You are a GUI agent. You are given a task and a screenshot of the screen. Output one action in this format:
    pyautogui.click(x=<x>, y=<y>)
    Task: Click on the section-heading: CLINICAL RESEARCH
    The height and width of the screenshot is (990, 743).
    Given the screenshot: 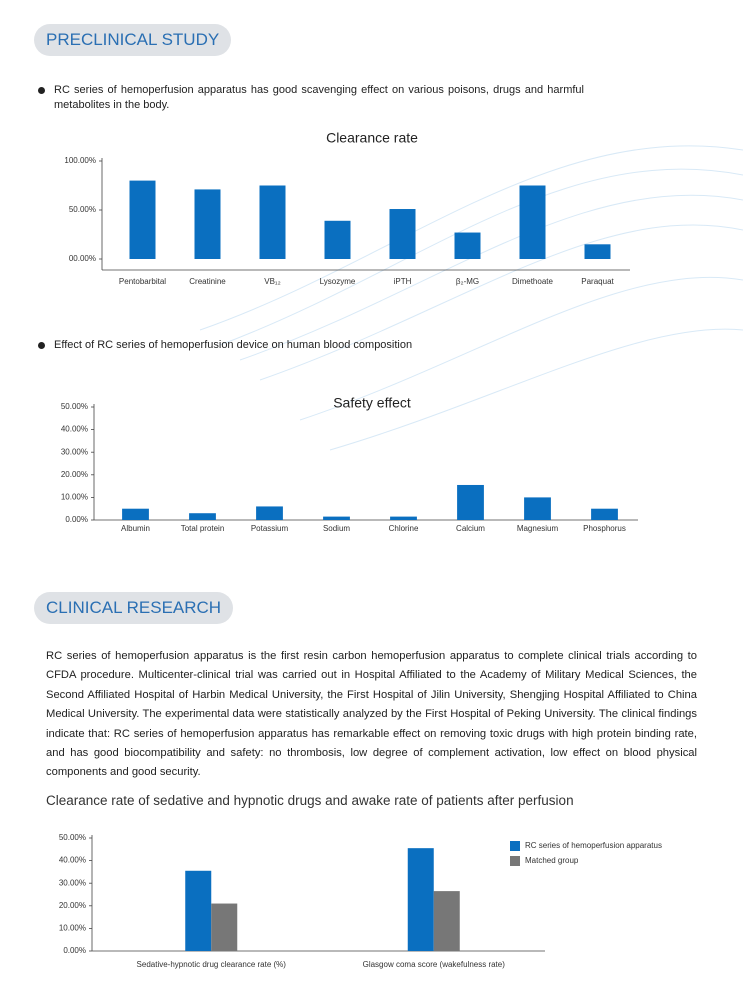 What is the action you would take?
    pyautogui.click(x=134, y=608)
    